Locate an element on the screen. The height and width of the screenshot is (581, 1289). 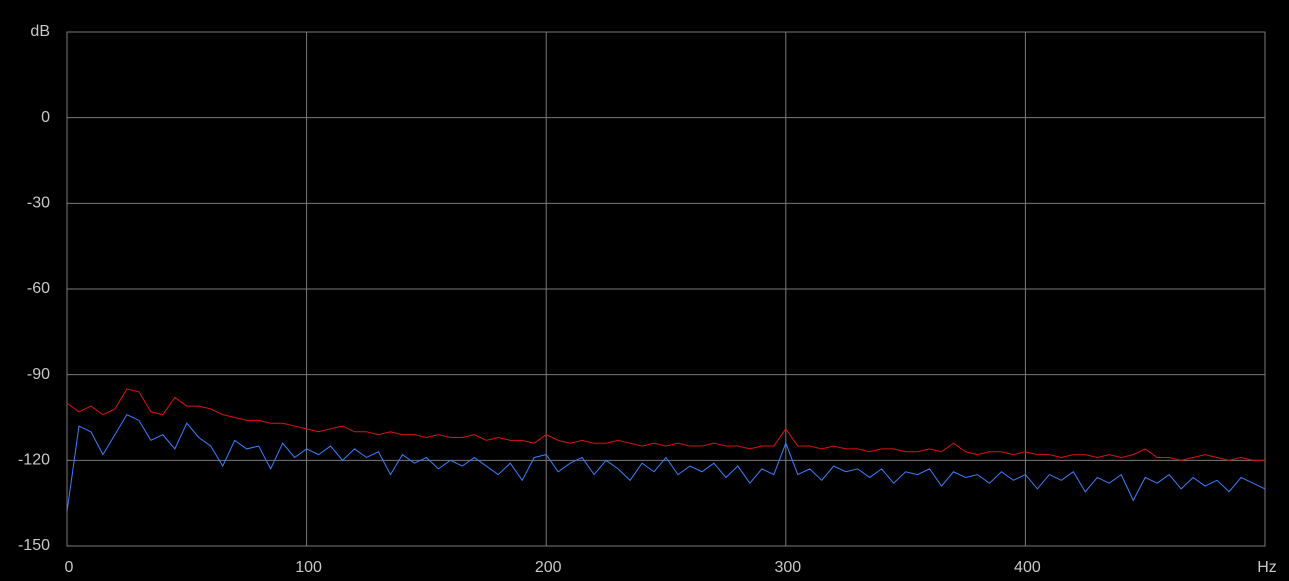
y-tick-label: dB is located at coordinates (40, 31).